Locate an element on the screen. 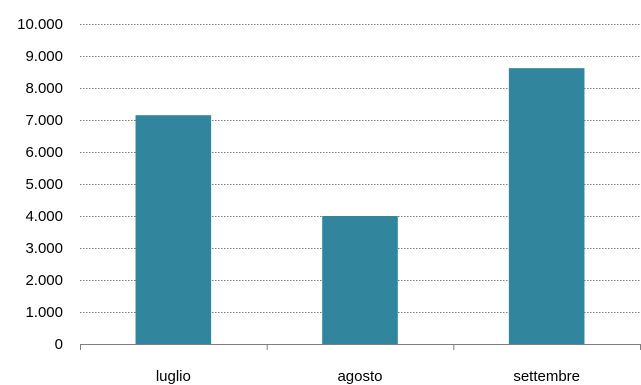 The width and height of the screenshot is (641, 385). y-tick-label: 5.000 is located at coordinates (44, 184).